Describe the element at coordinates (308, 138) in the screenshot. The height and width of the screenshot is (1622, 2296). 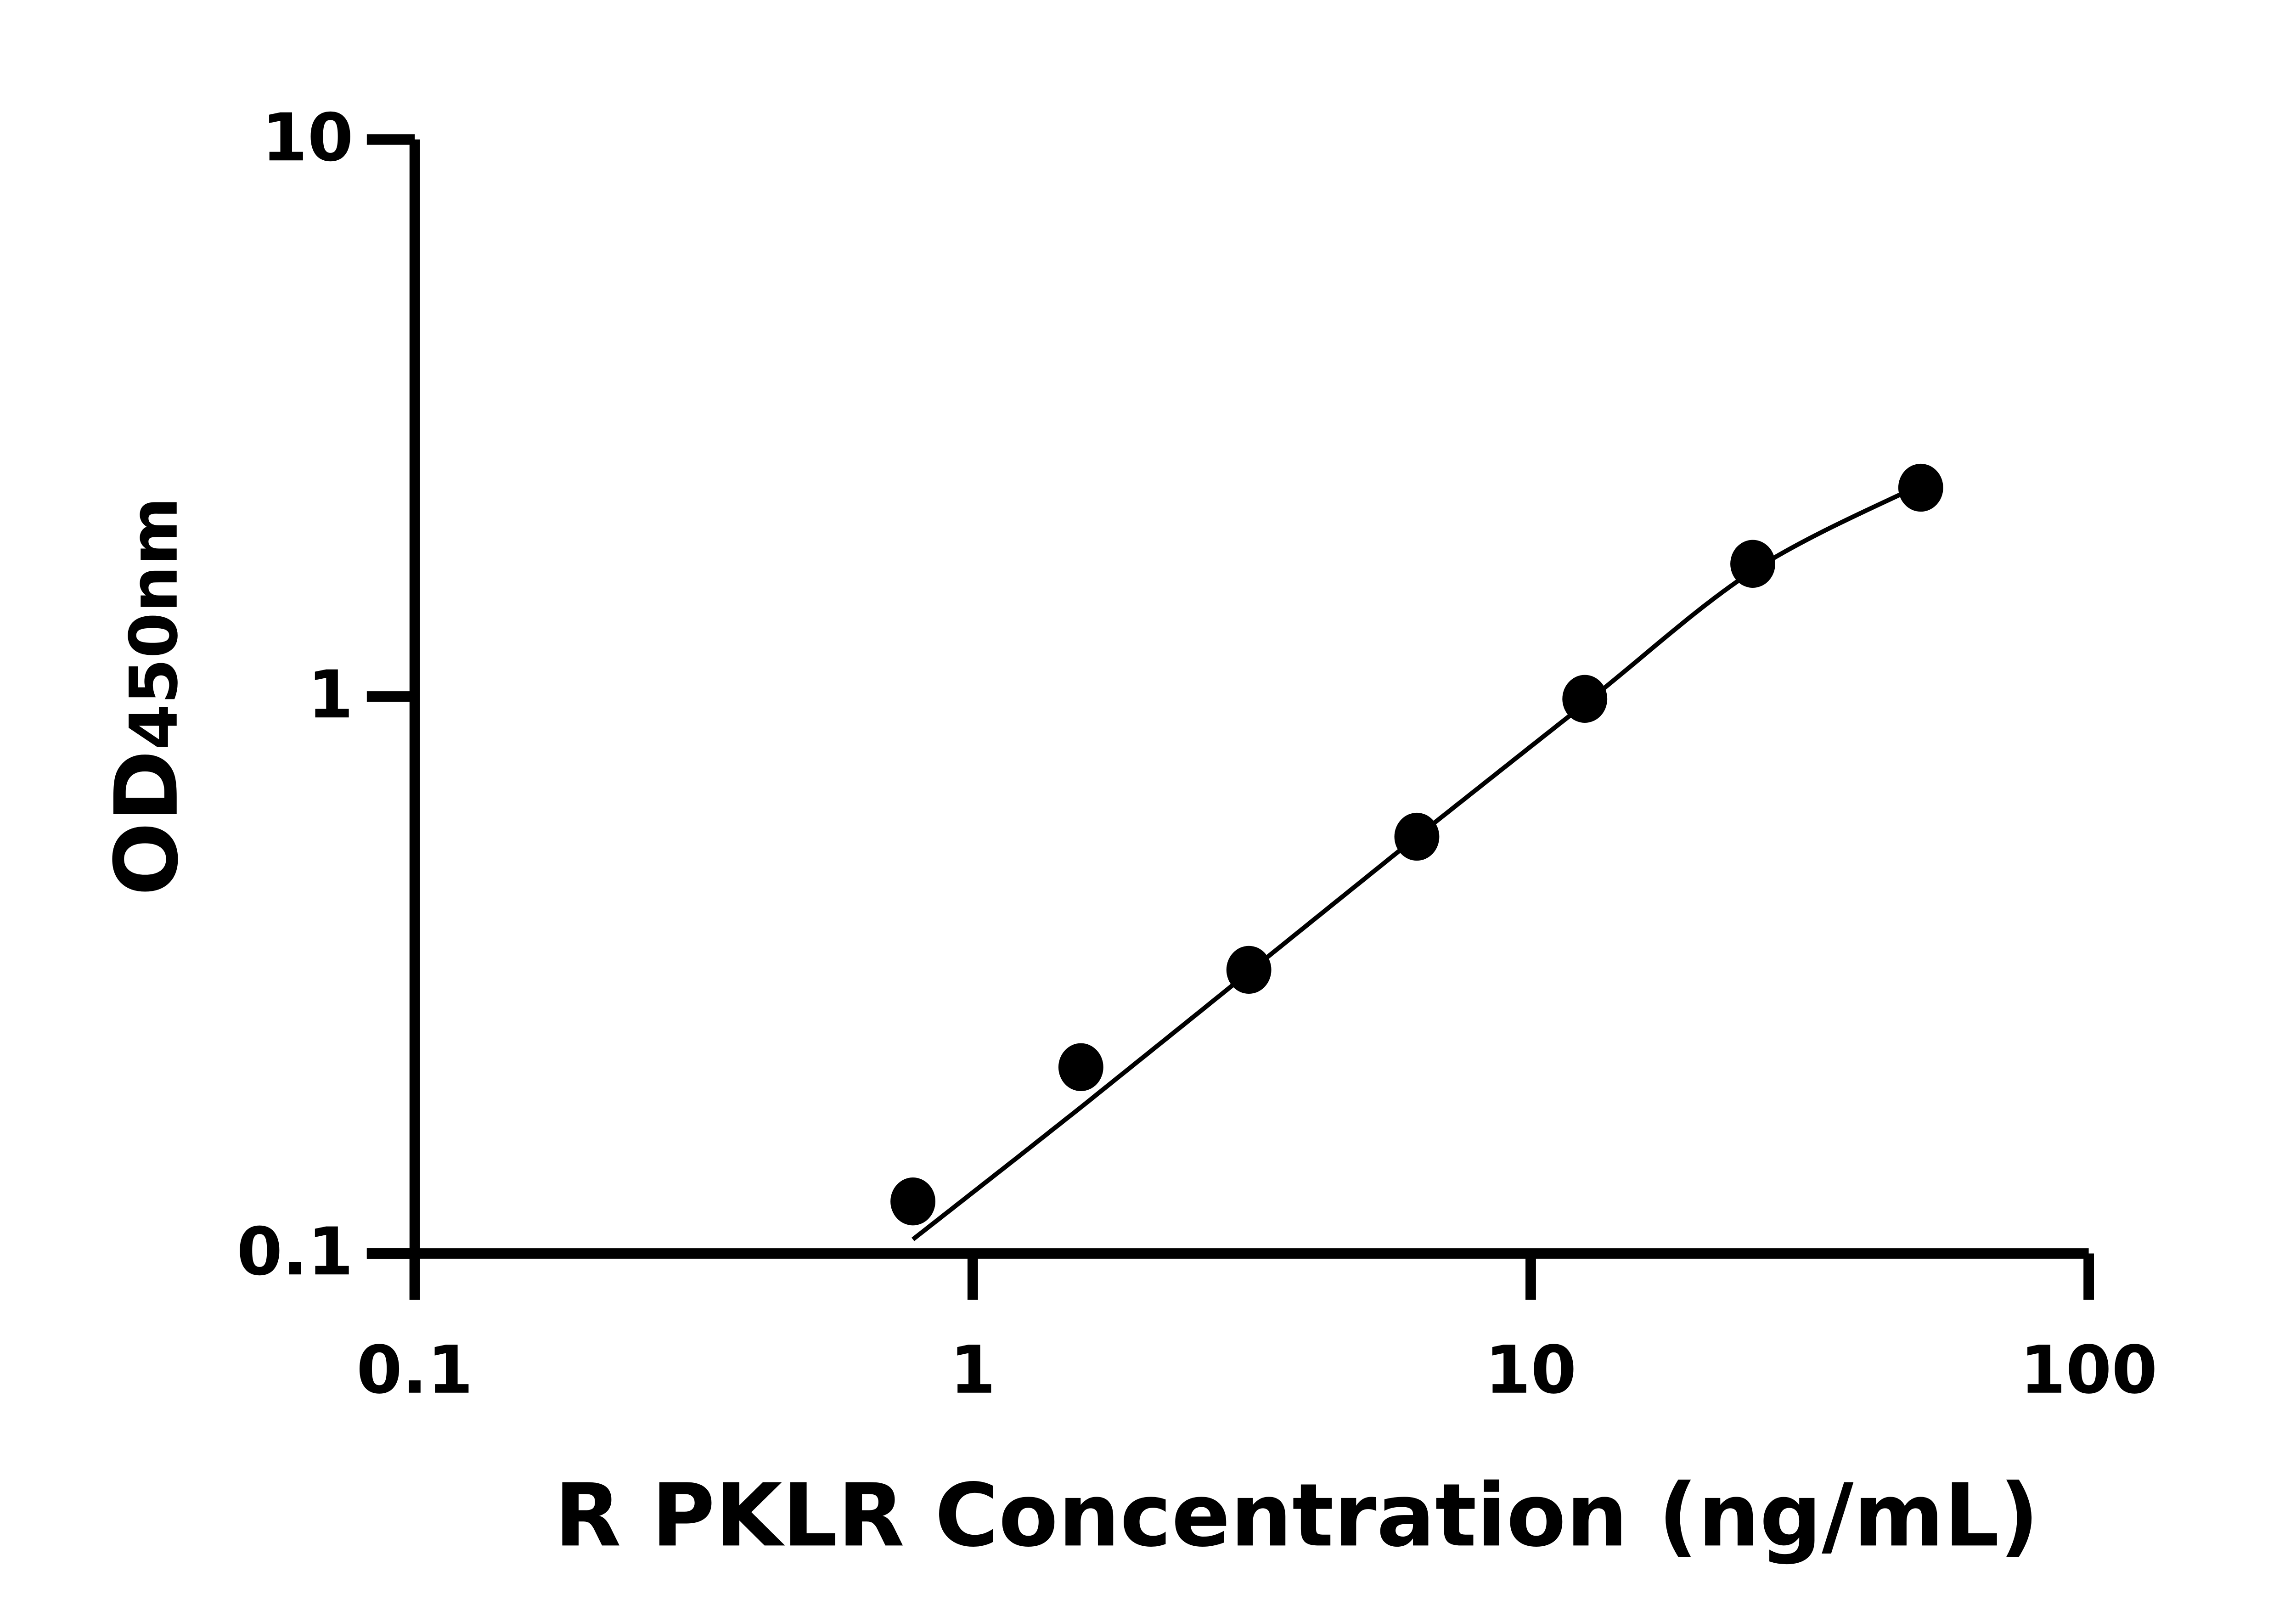
I see `y-tick-label: 10` at that location.